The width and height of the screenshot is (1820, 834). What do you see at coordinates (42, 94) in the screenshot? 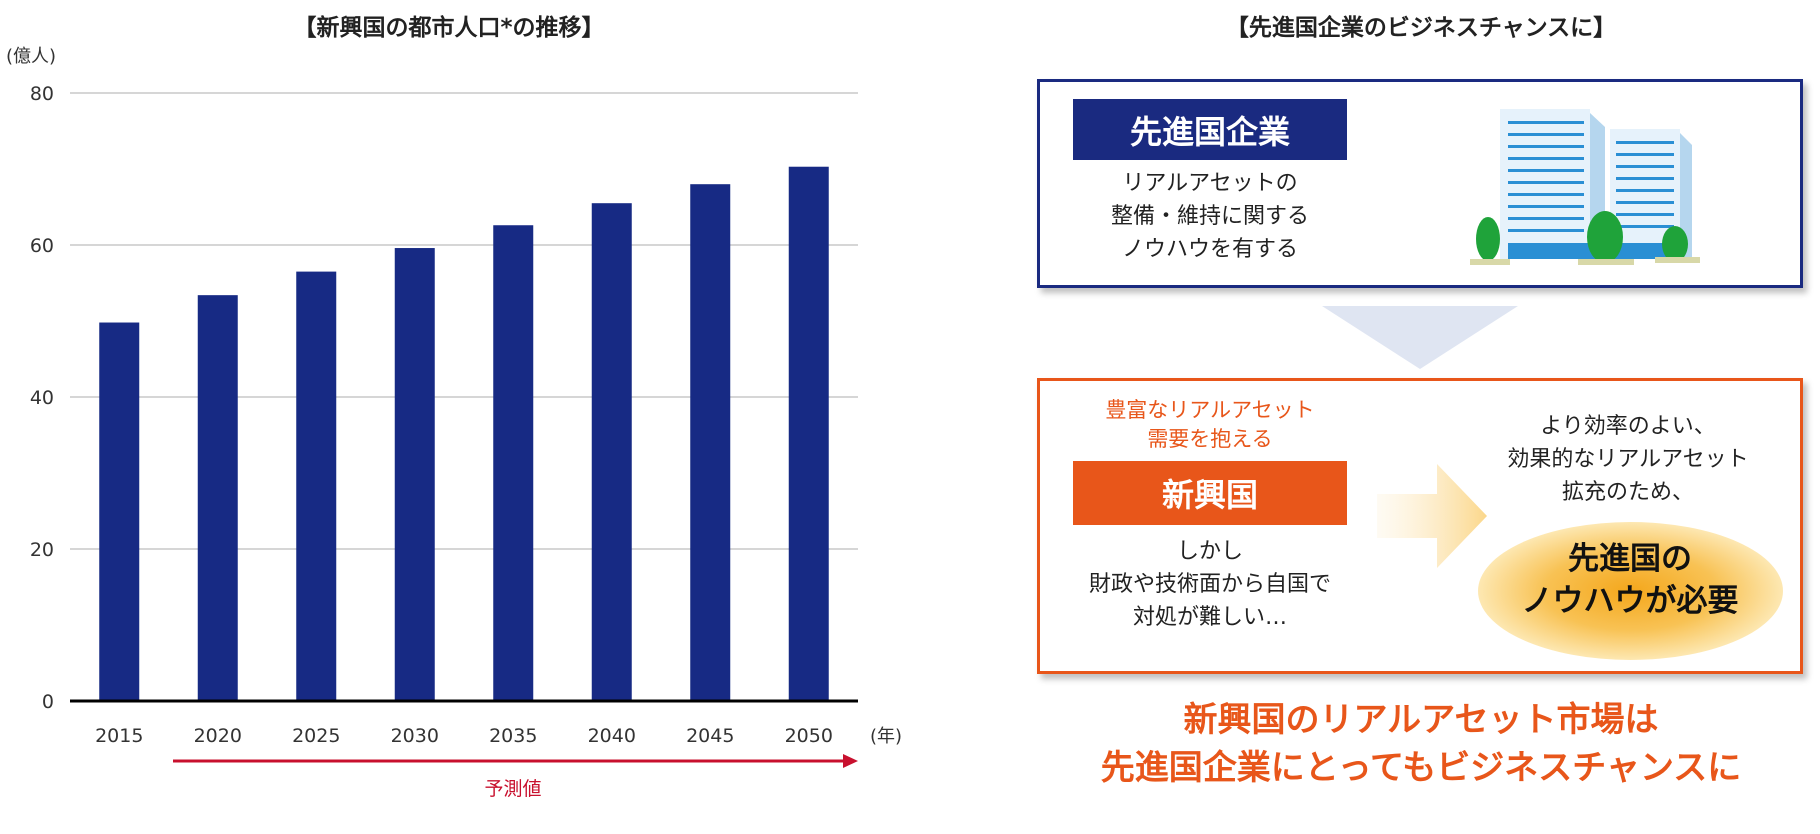
I see `y-tick-label: 80` at bounding box center [42, 94].